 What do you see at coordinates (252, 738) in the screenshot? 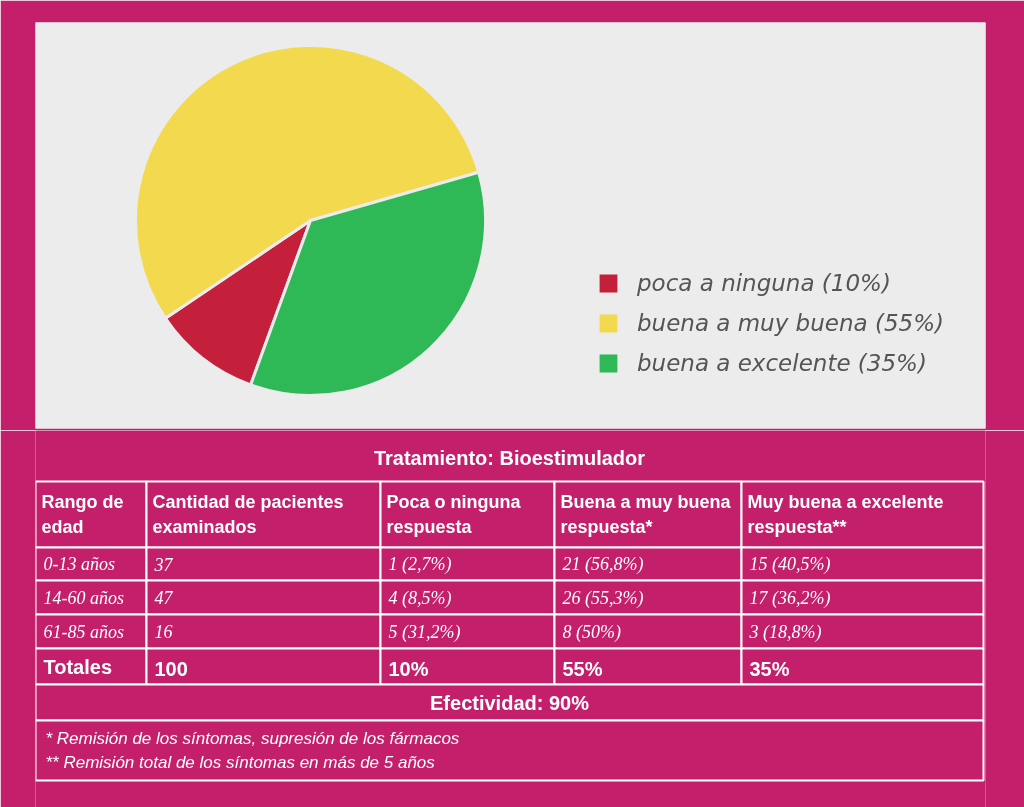
I see `text: * Remisión de los síntomas, supresión de los fármacos` at bounding box center [252, 738].